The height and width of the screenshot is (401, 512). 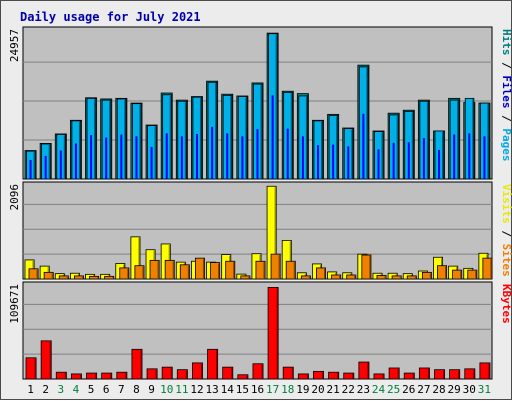 I want to click on bar-sites-16-shade, so click(x=264, y=270).